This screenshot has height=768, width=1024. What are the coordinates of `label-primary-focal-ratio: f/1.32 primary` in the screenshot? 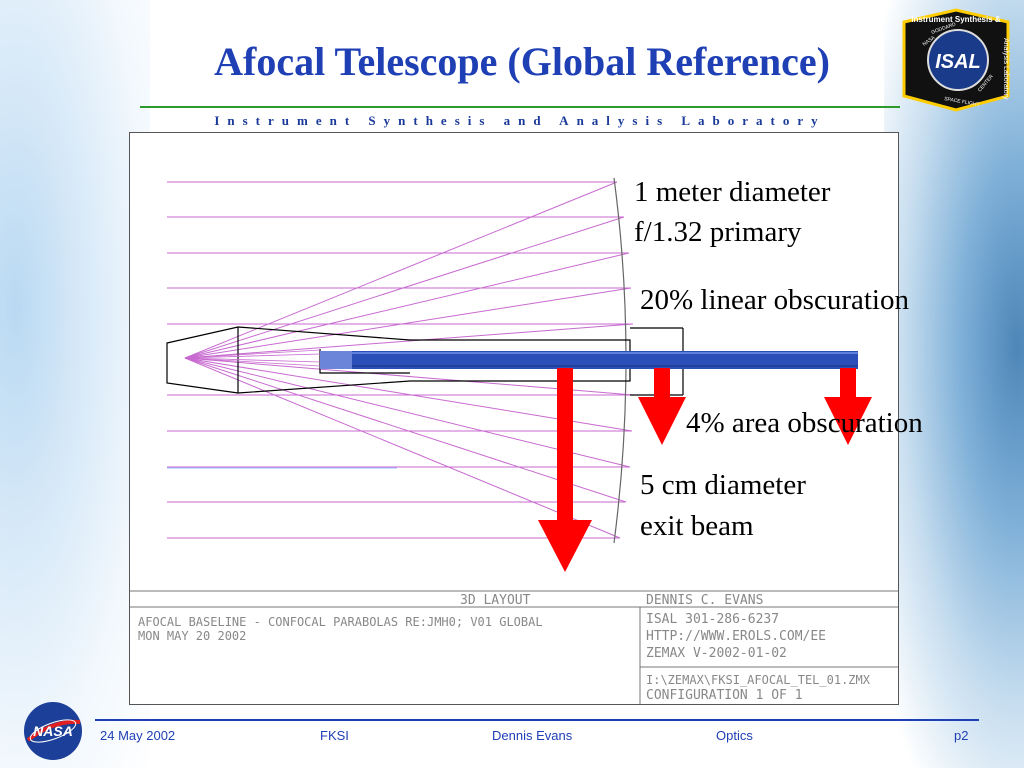 It's located at (718, 232).